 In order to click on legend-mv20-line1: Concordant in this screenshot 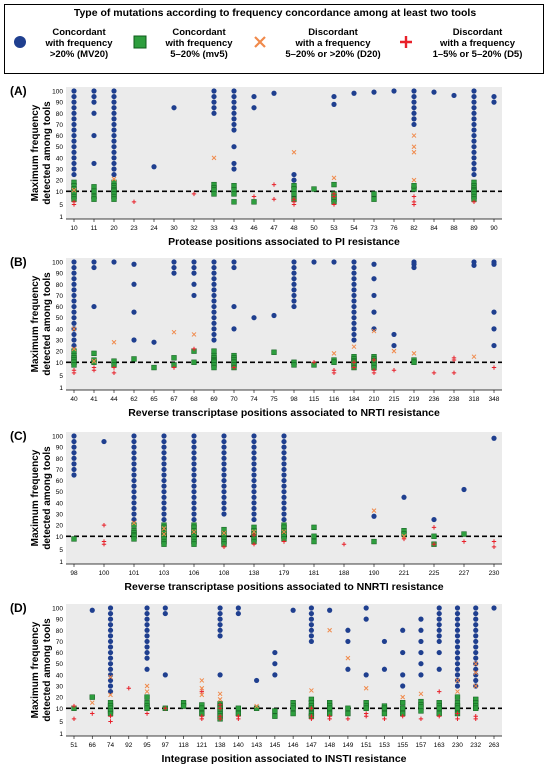, I will do `click(79, 32)`.